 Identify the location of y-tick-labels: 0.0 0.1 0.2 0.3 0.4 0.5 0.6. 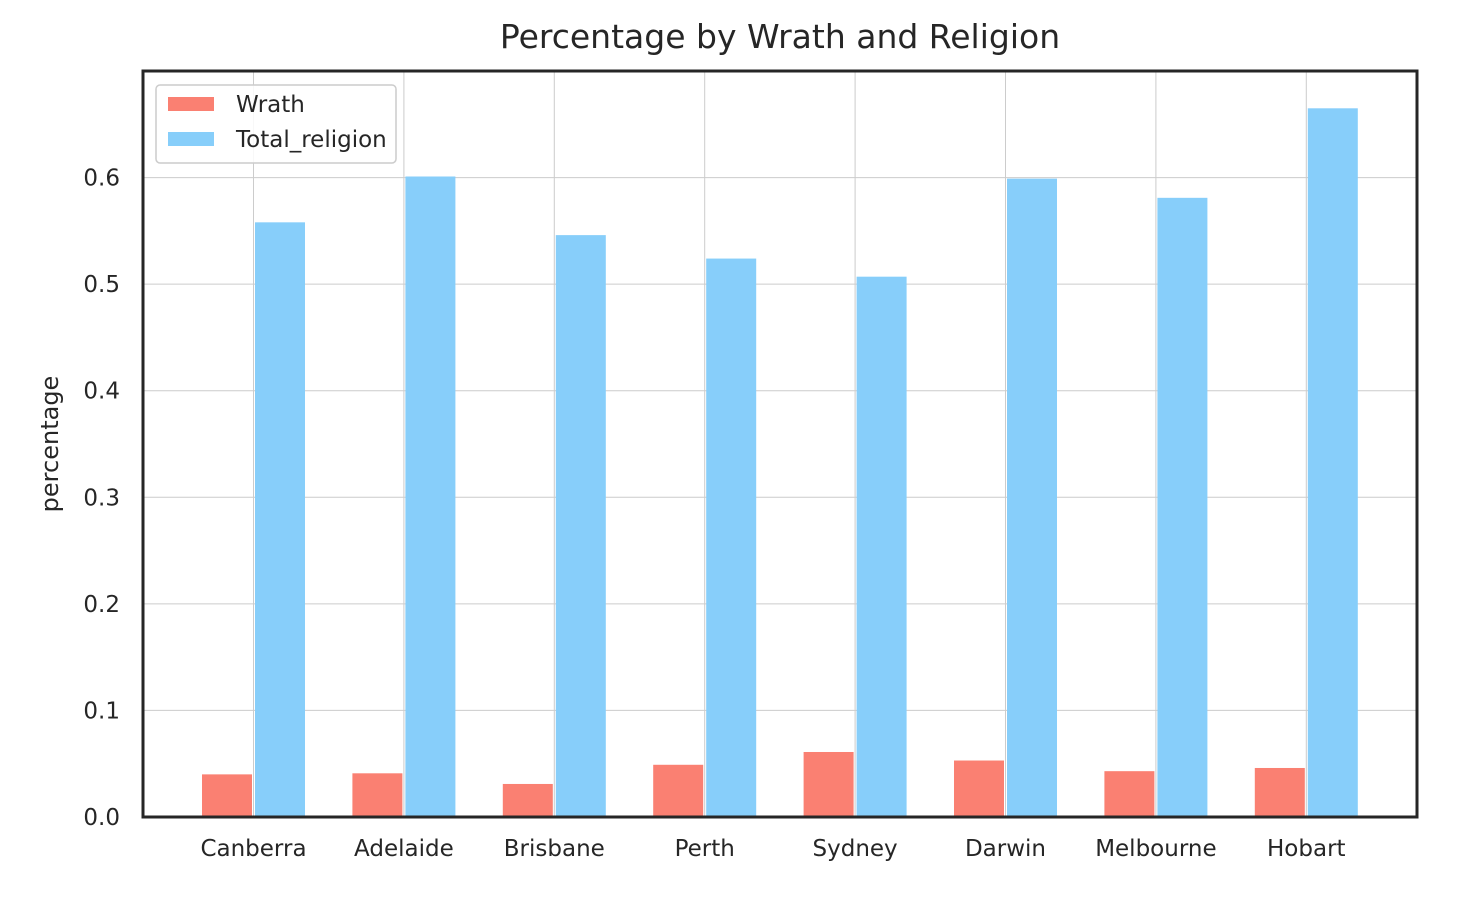
(101, 498).